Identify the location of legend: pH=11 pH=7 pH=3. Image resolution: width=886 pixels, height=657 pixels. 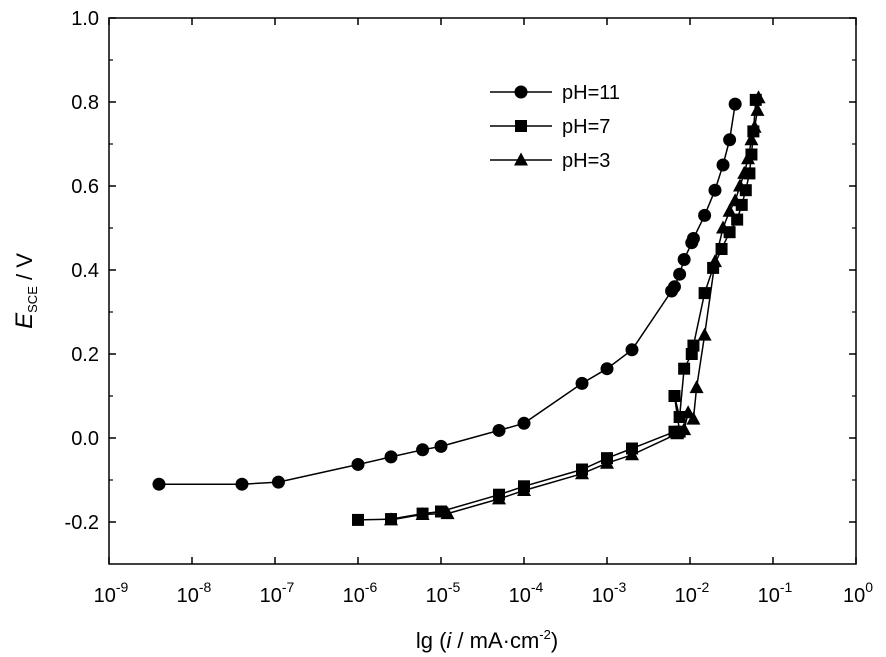
(555, 127).